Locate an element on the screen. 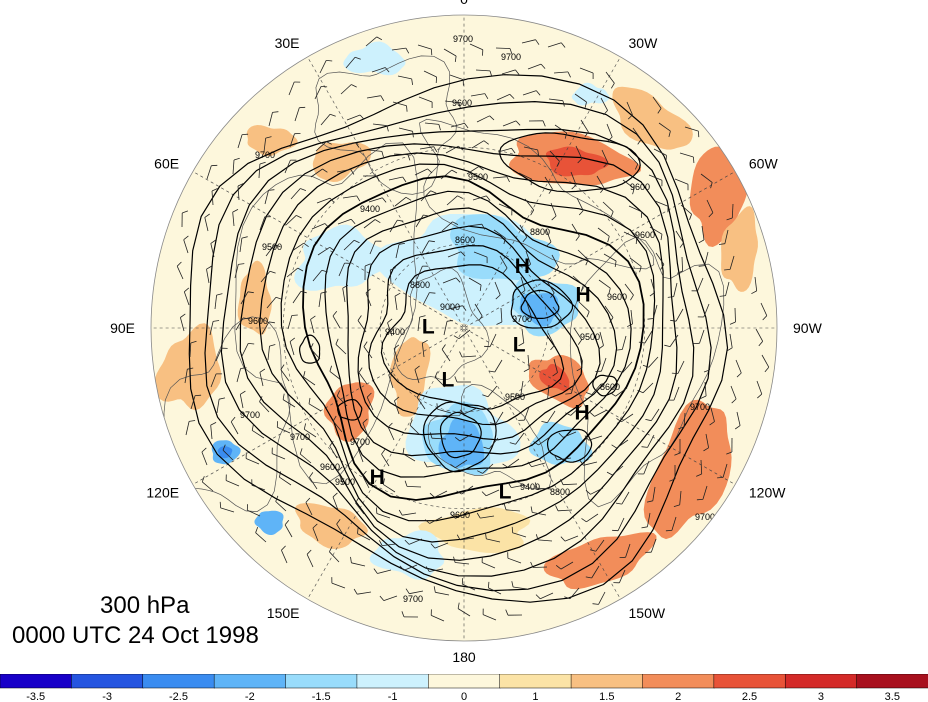  contour-label: 8800 is located at coordinates (540, 232).